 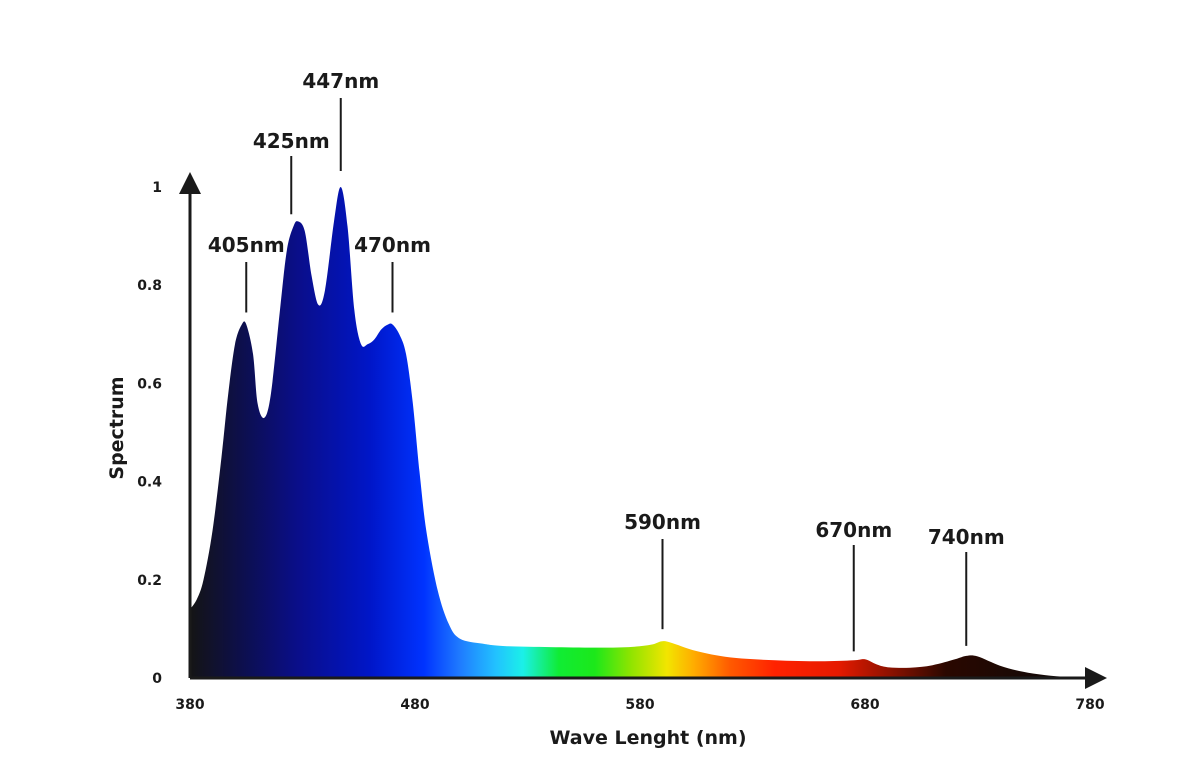 I want to click on x-axis-arrow, so click(x=1096, y=678).